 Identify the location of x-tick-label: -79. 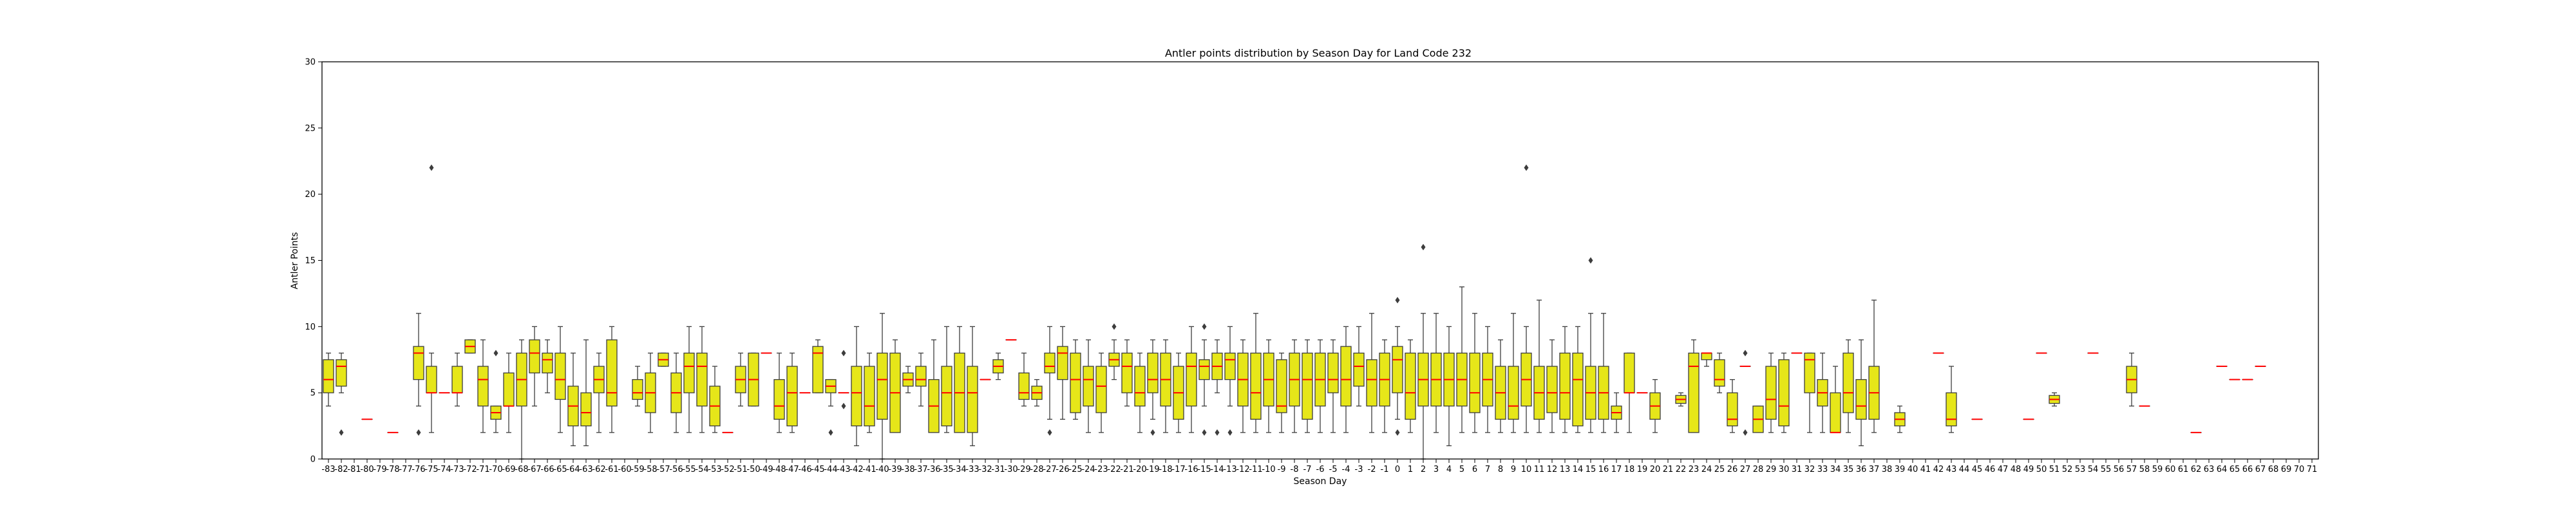
(380, 470).